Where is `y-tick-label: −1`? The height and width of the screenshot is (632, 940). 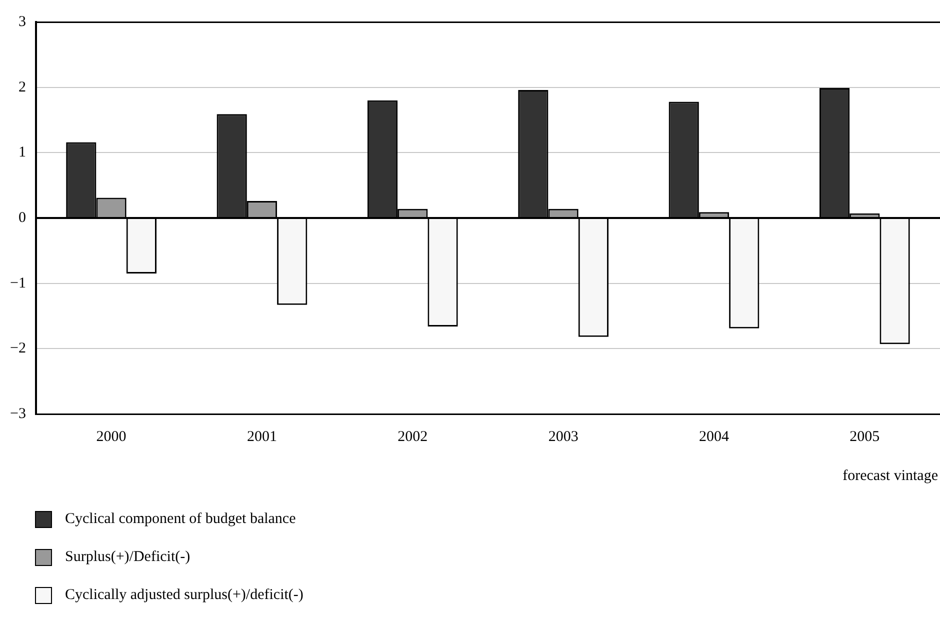 y-tick-label: −1 is located at coordinates (18, 283).